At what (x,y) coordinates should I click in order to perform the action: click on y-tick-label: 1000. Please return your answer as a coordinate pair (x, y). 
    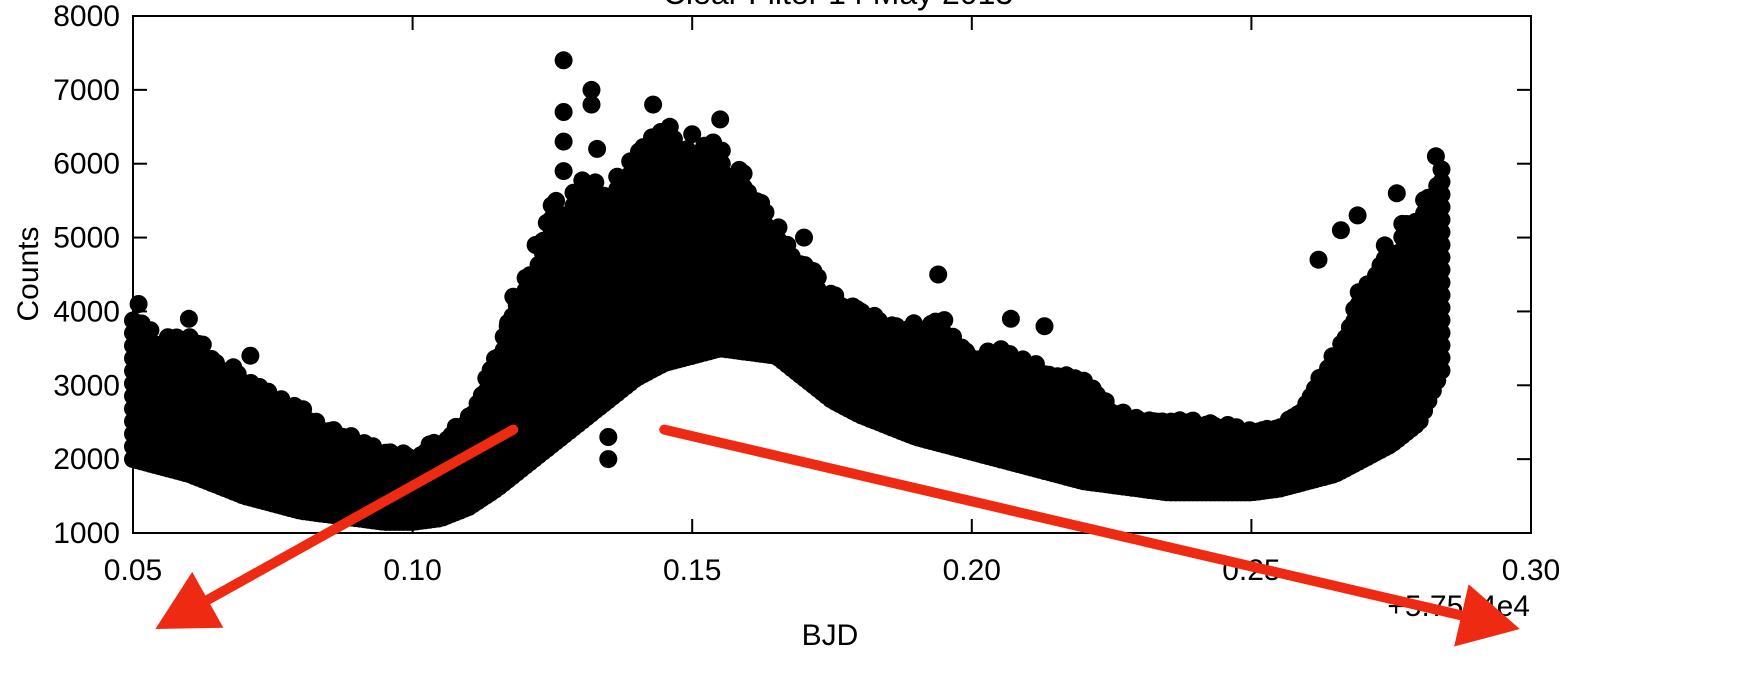
    Looking at the image, I should click on (86, 533).